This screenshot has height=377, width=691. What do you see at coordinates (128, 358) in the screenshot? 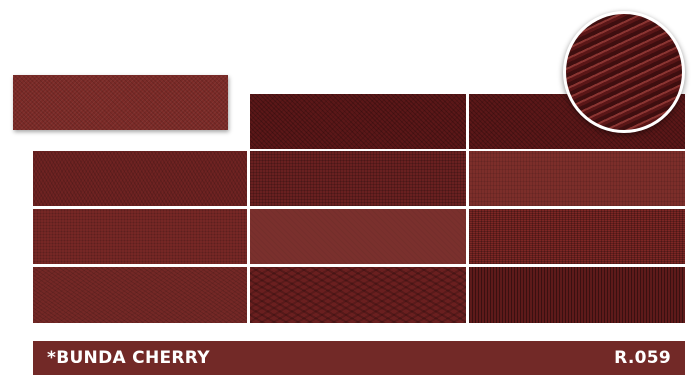
I see `product-name: *BUNDA CHERRY` at bounding box center [128, 358].